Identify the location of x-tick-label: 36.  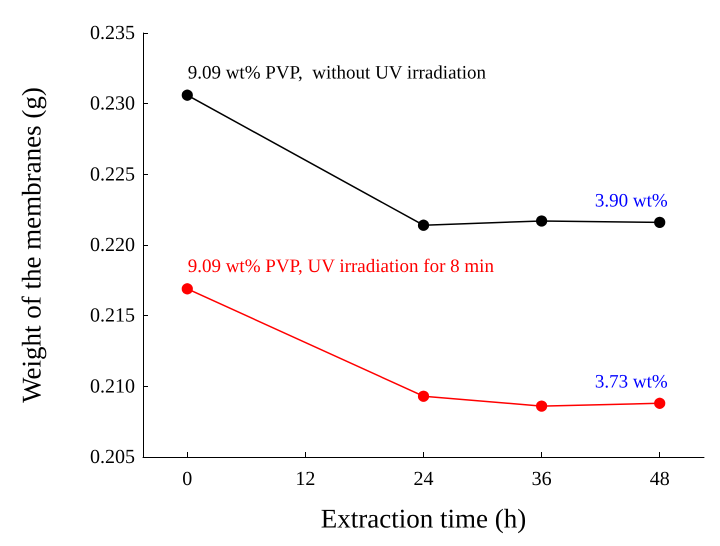
(542, 479).